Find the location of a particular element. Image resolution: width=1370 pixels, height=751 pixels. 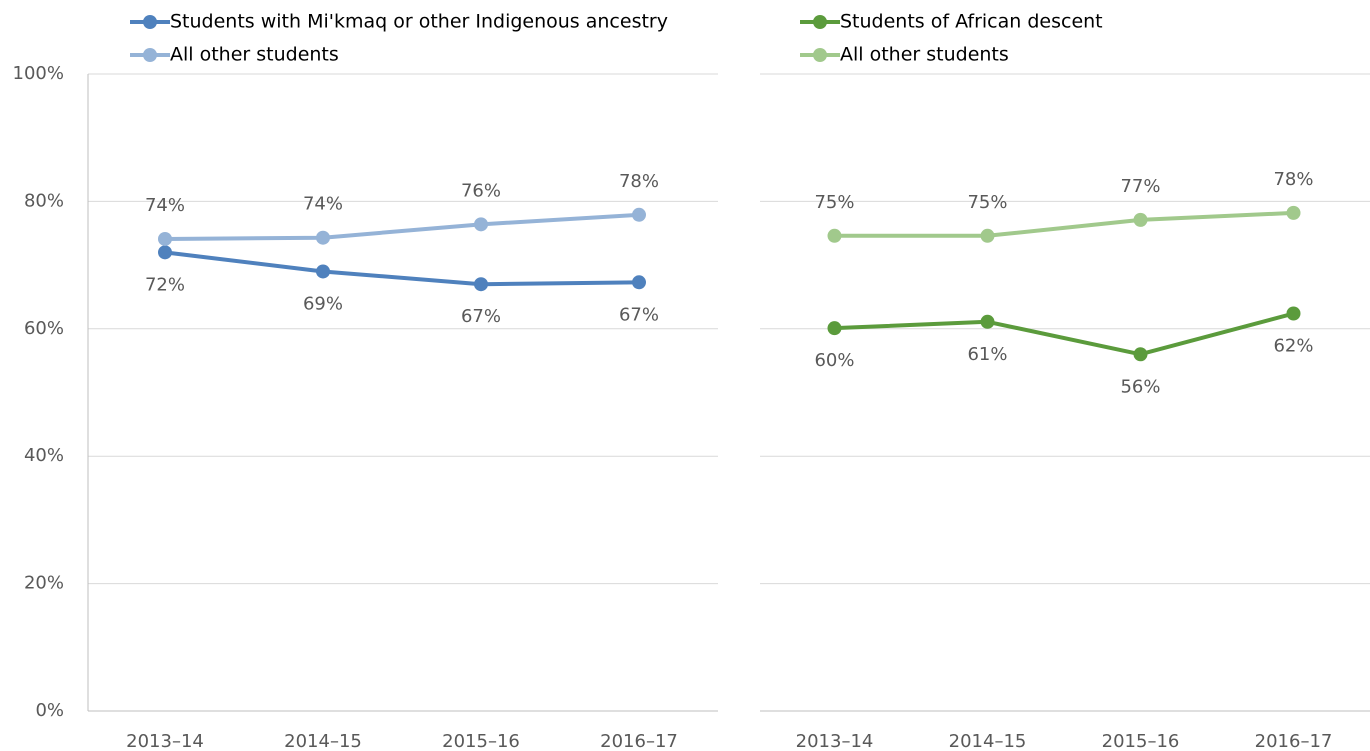

y-tick-label: 60% is located at coordinates (44, 328).